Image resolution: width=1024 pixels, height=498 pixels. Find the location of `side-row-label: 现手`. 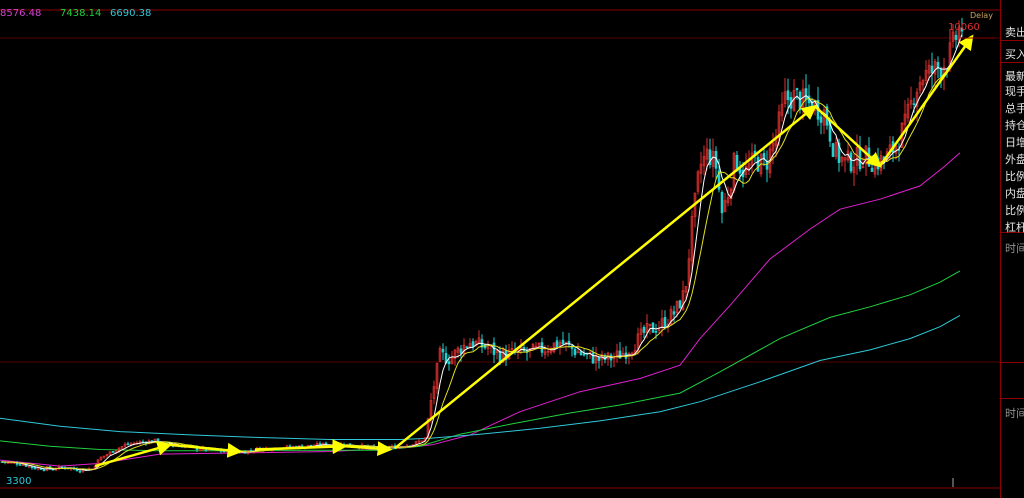

side-row-label: 现手 is located at coordinates (1014, 91).